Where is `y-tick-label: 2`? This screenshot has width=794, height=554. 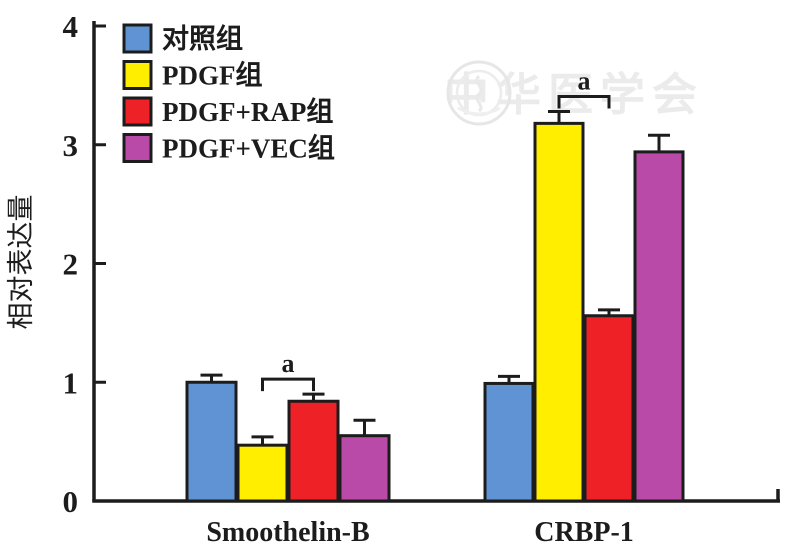
y-tick-label: 2 is located at coordinates (71, 264).